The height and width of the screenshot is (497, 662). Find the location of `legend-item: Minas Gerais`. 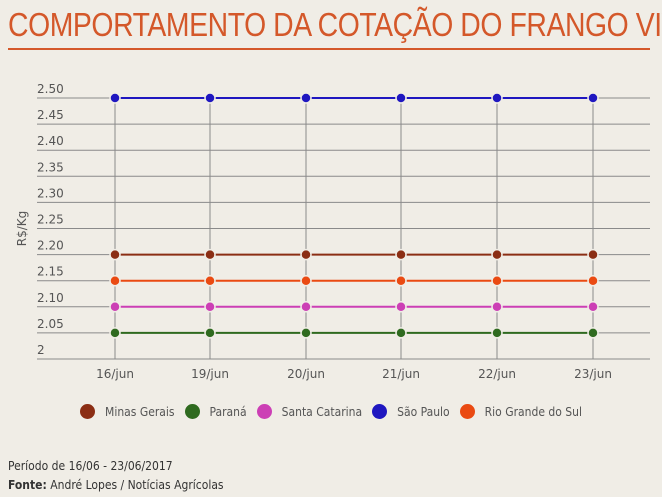

legend-item: Minas Gerais is located at coordinates (127, 411).